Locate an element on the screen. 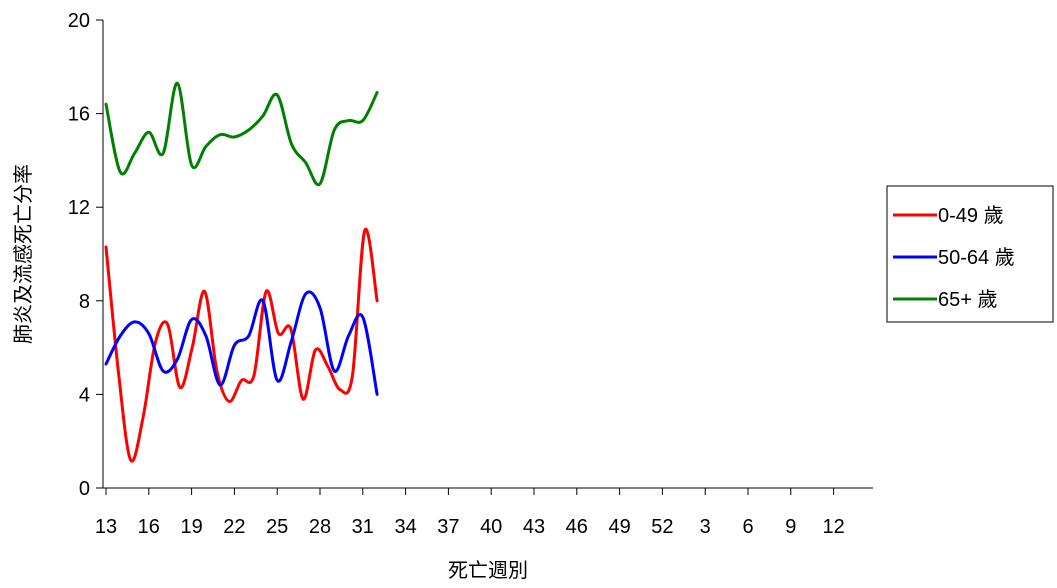 The image size is (1057, 588). y-tick-label: 12 is located at coordinates (79, 208).